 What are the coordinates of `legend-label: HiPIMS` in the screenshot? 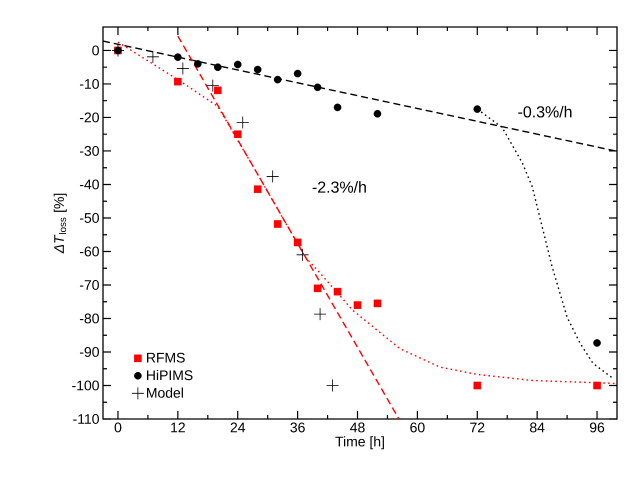 It's located at (170, 375).